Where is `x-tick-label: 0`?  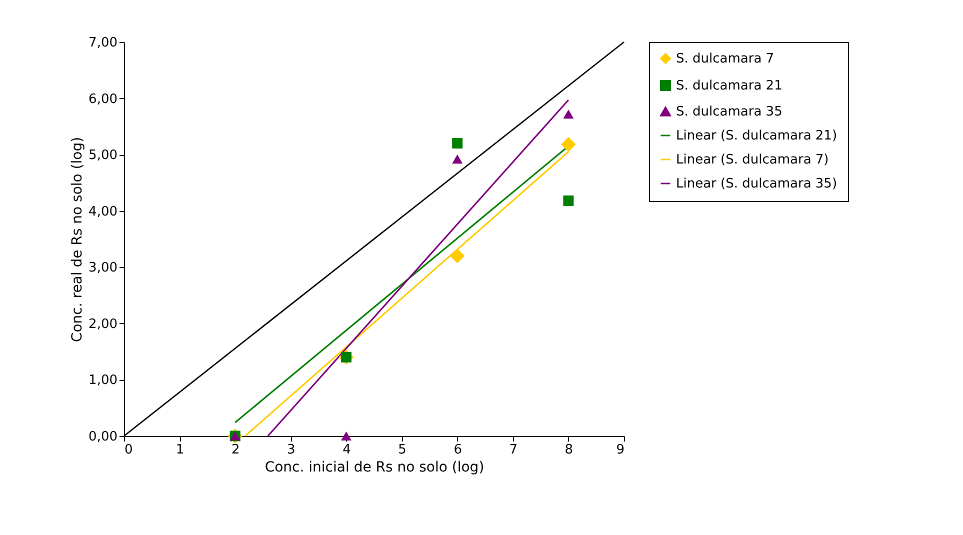 x-tick-label: 0 is located at coordinates (128, 450).